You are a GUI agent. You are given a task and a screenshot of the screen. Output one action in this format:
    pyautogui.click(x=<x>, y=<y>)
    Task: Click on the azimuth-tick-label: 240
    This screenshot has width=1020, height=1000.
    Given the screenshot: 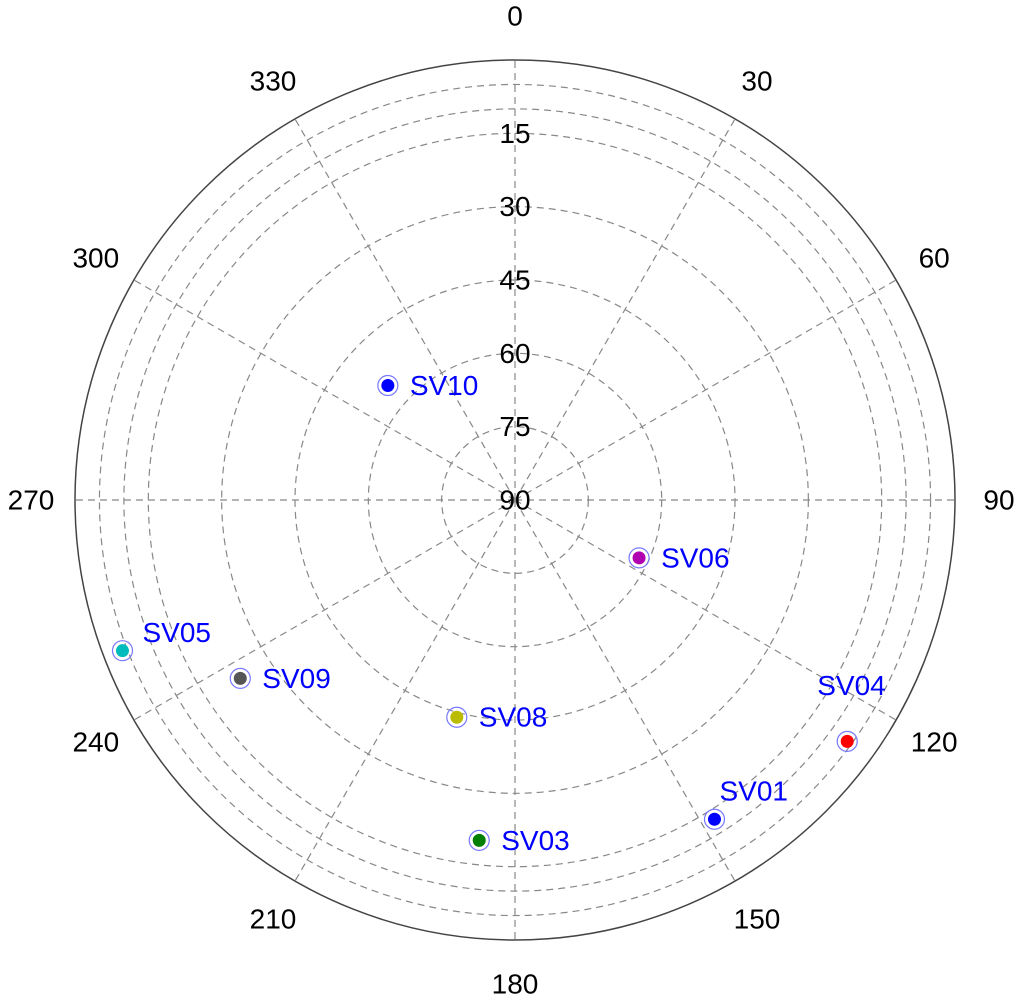 What is the action you would take?
    pyautogui.click(x=95, y=742)
    